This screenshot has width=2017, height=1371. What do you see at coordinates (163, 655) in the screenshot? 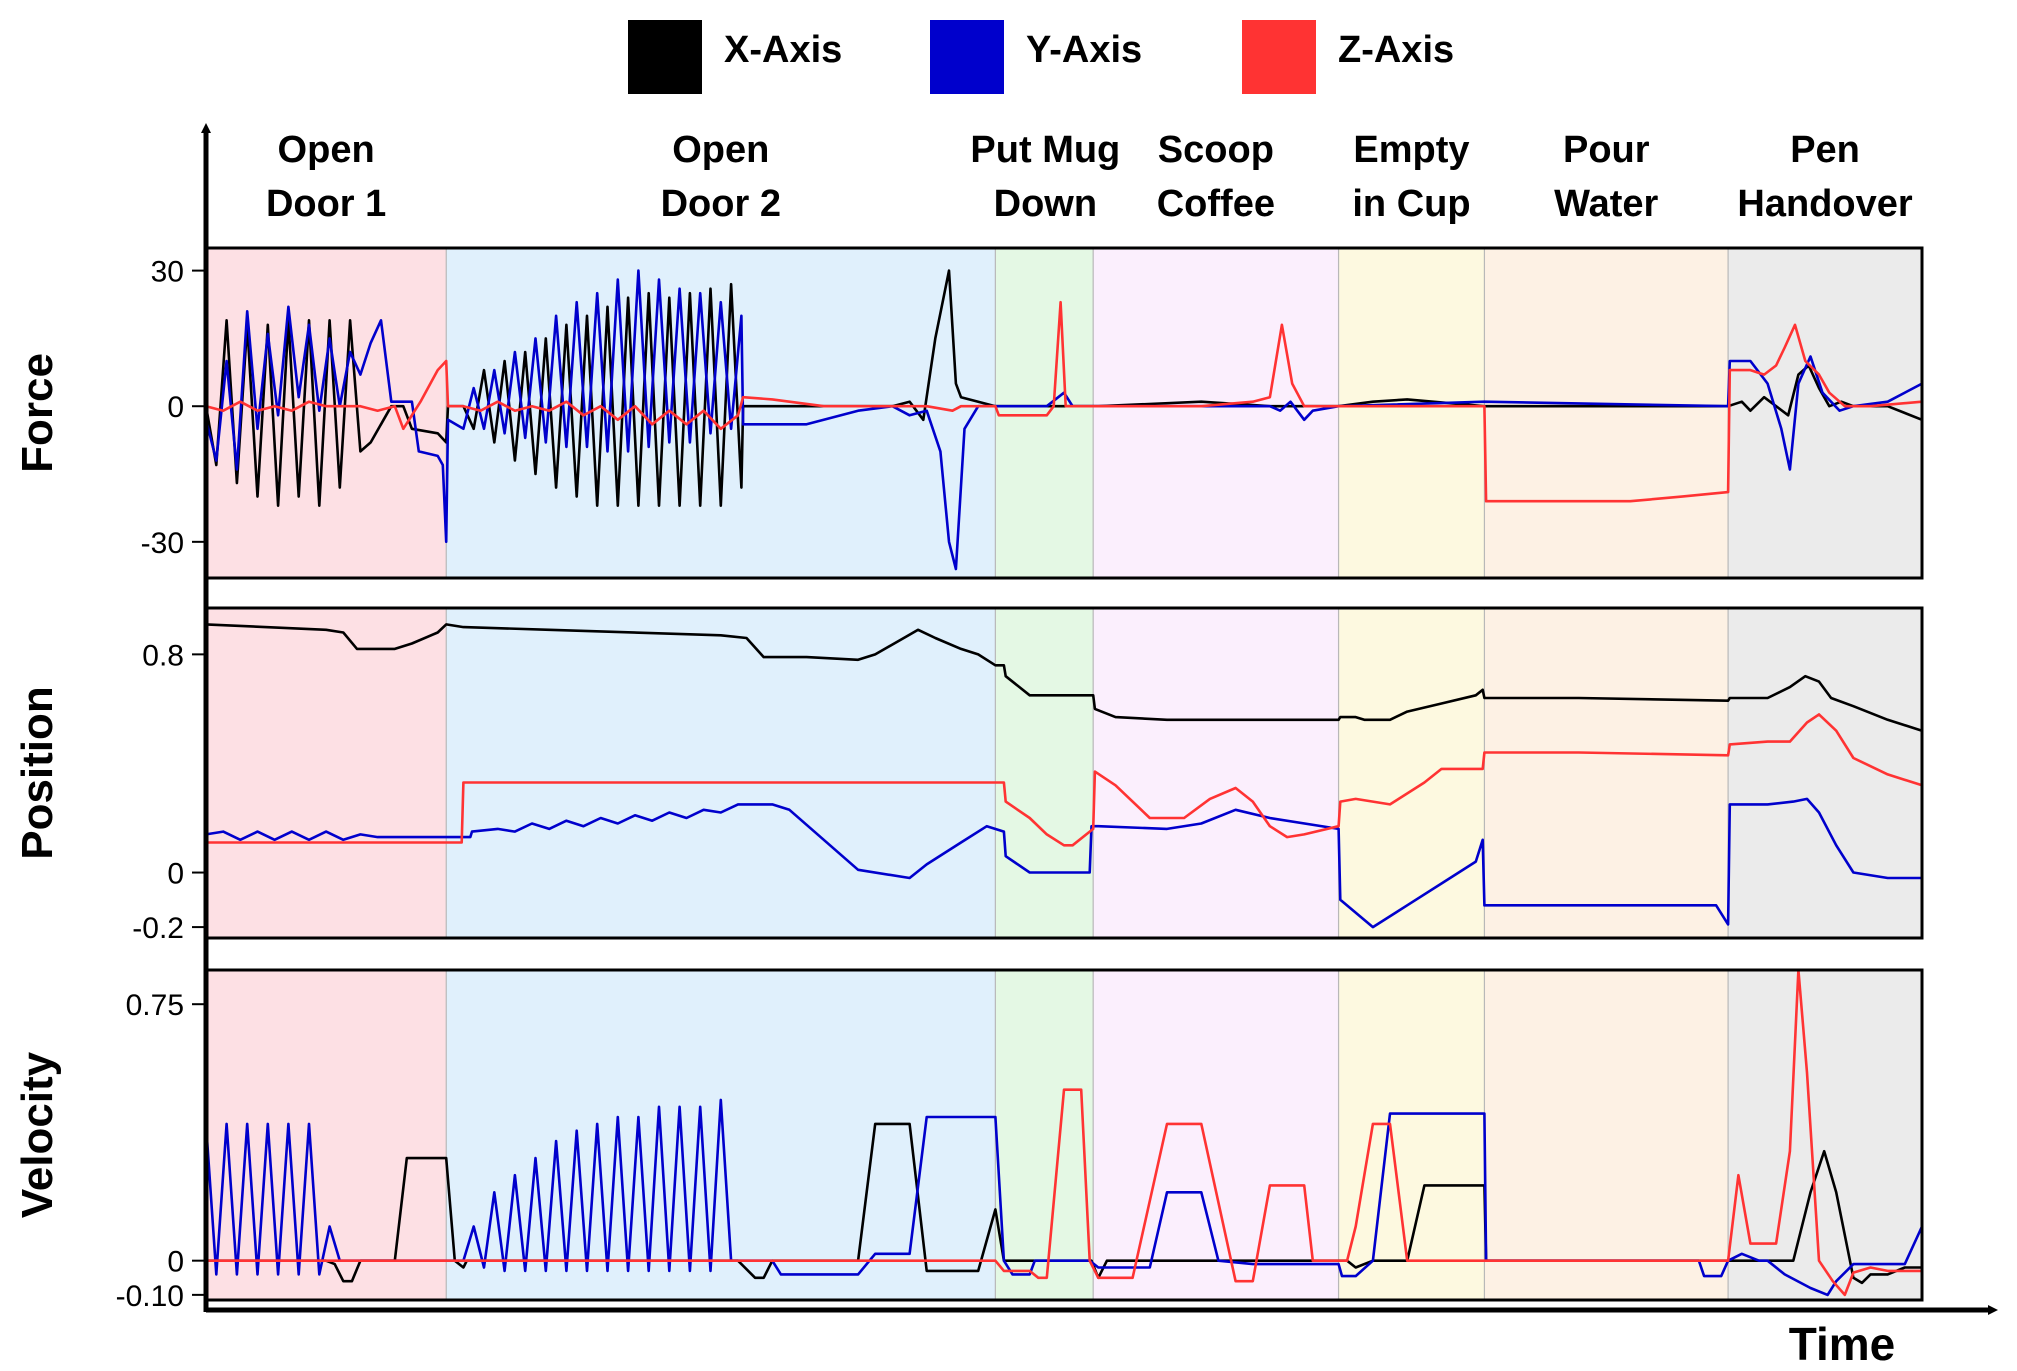
I see `y-tick-label: 0.8` at bounding box center [163, 655].